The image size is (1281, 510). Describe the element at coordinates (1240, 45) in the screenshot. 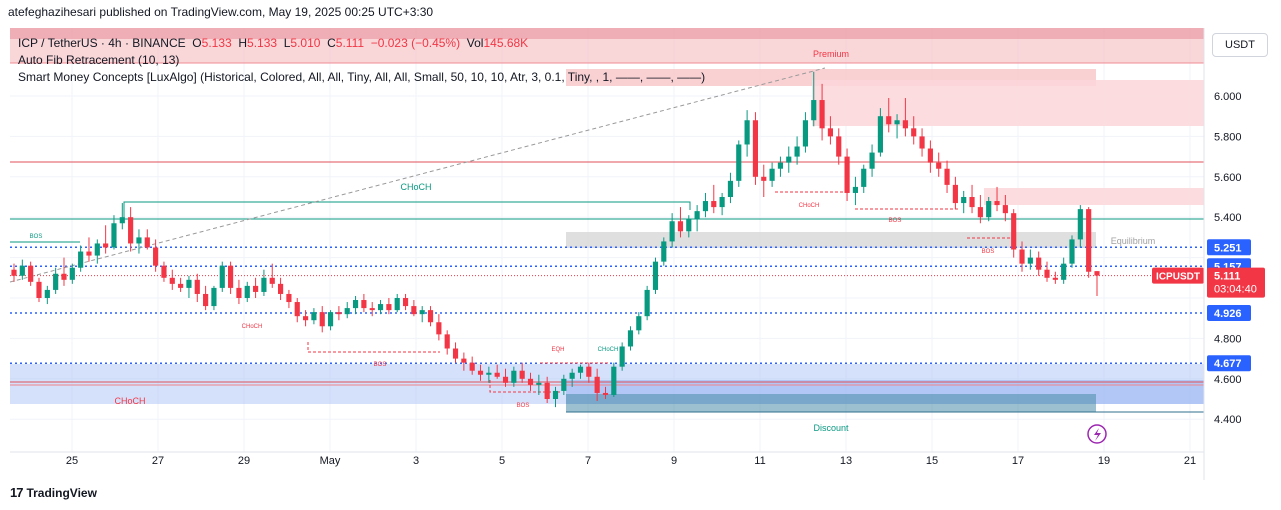

I see `currency-button: USDT` at that location.